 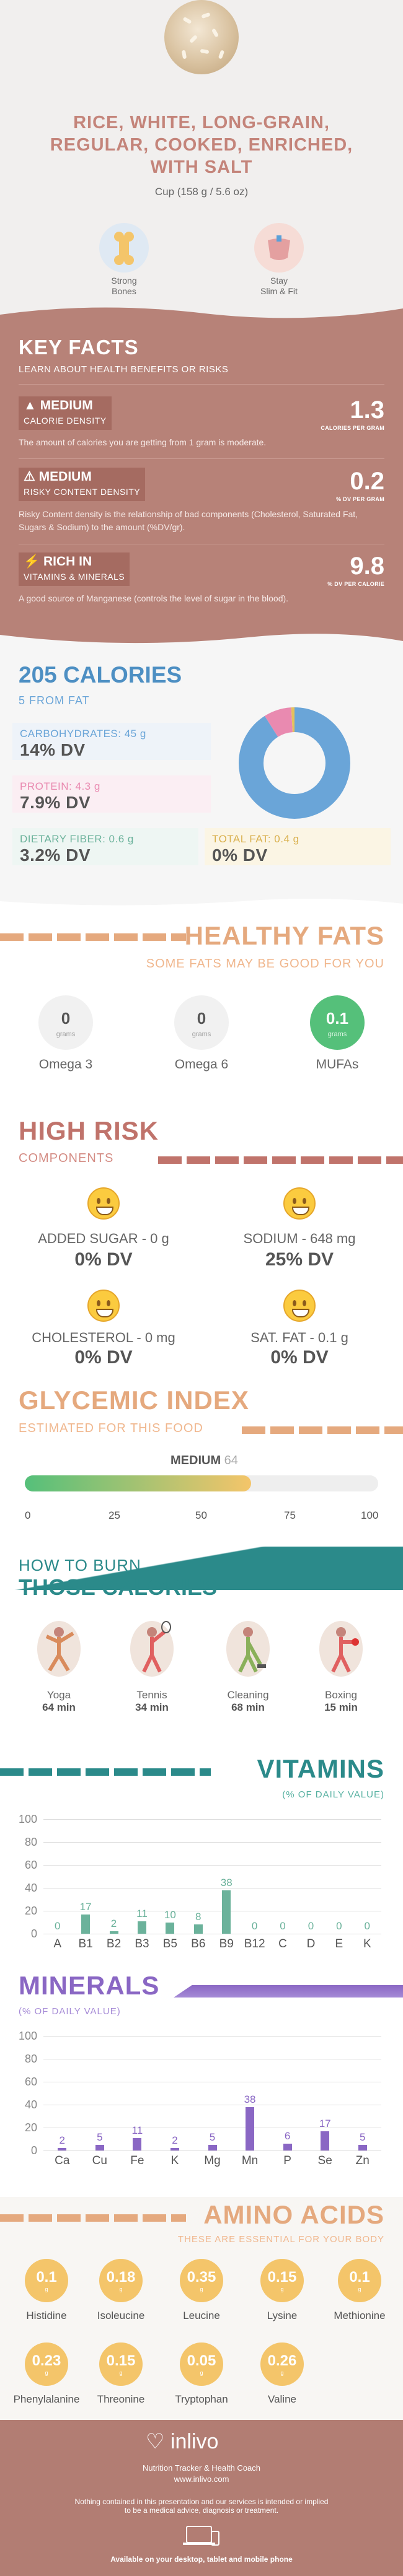 What do you see at coordinates (103, 1238) in the screenshot?
I see `added-sugar-label: ADDED SUGAR - 0 g` at bounding box center [103, 1238].